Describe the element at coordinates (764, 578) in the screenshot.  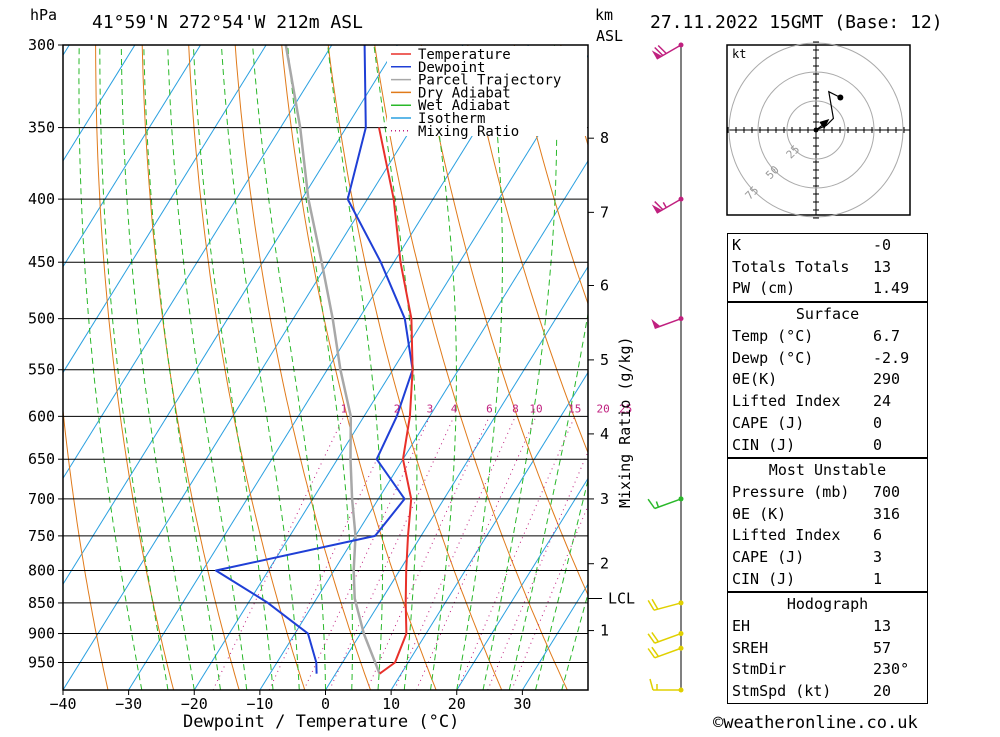
I see `table-row-label: CIN (J)` at that location.